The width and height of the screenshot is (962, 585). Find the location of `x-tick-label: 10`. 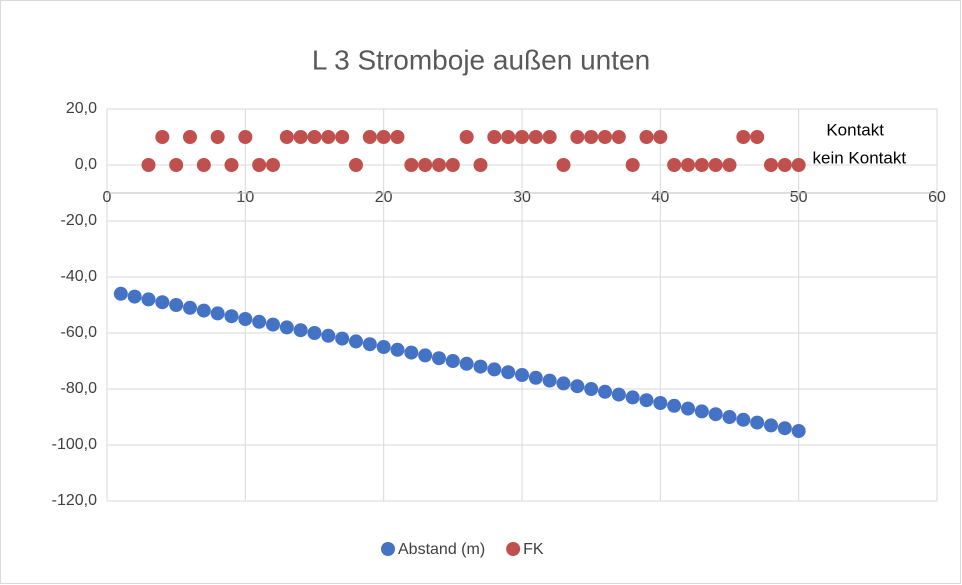

x-tick-label: 10 is located at coordinates (245, 197).